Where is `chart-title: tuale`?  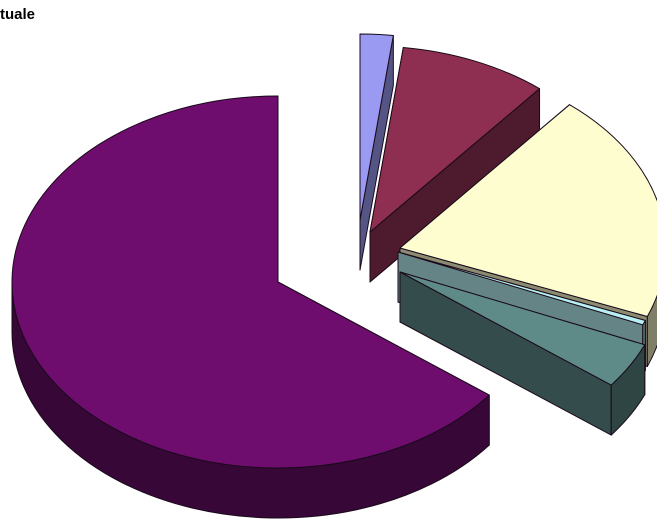 chart-title: tuale is located at coordinates (18, 14).